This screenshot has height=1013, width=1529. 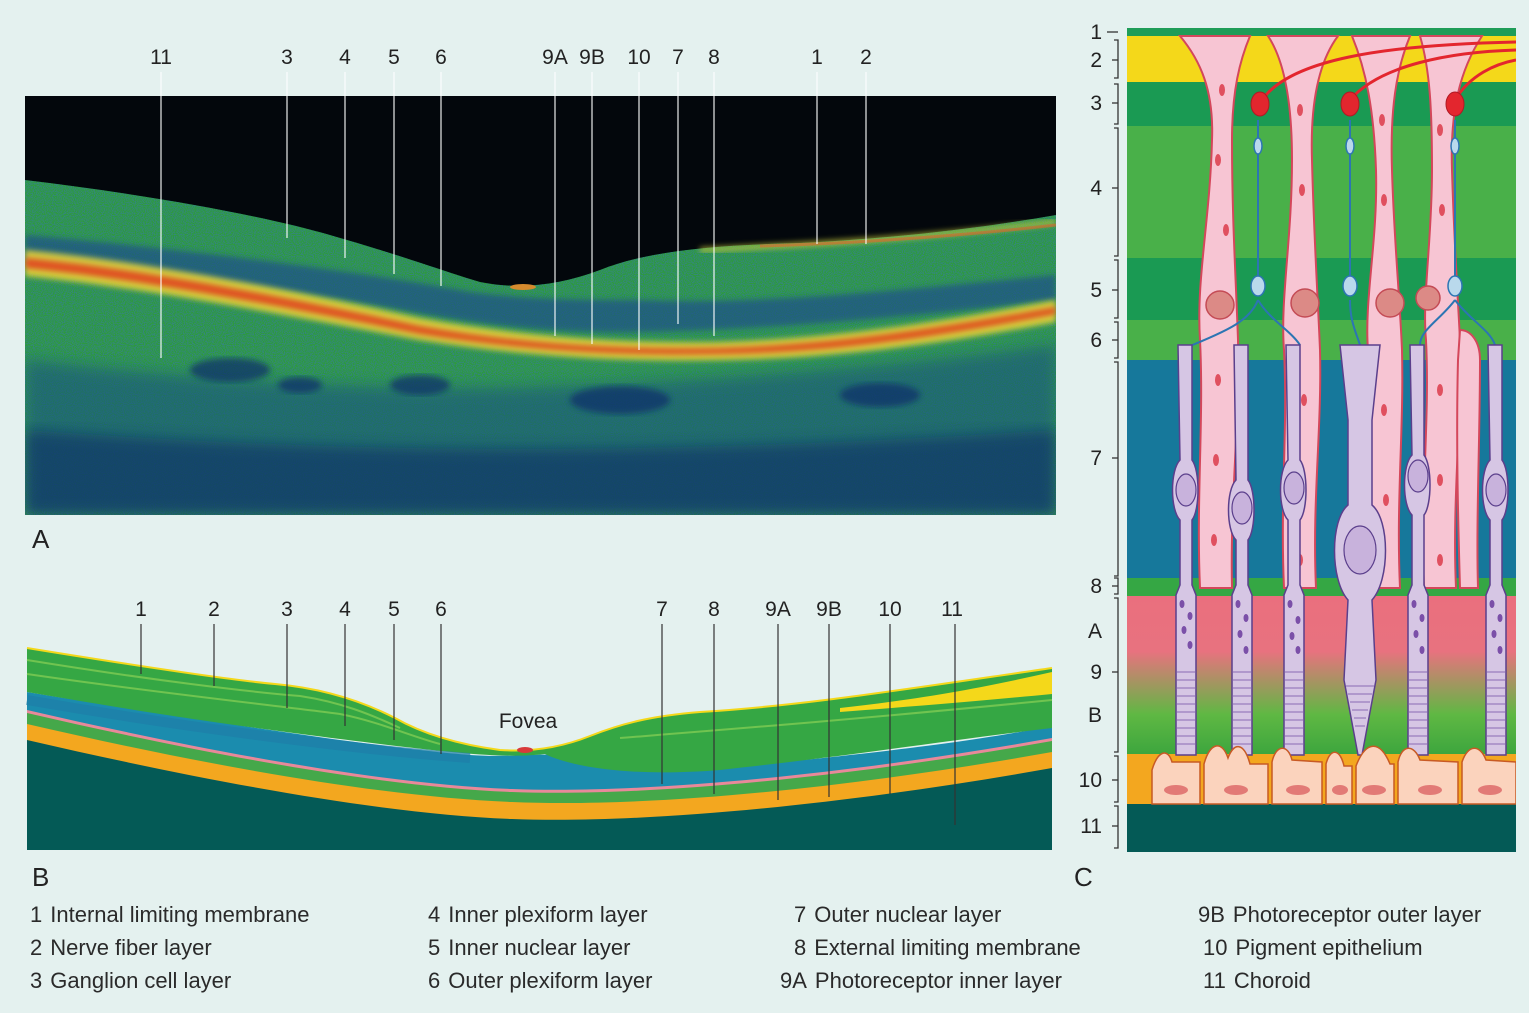 I want to click on panel-c-scale-label: 11, so click(x=1091, y=826).